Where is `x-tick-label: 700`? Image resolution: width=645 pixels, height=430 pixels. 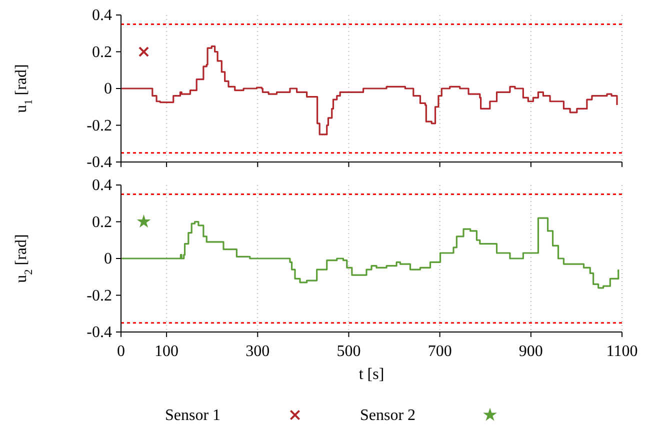 x-tick-label: 700 is located at coordinates (440, 351).